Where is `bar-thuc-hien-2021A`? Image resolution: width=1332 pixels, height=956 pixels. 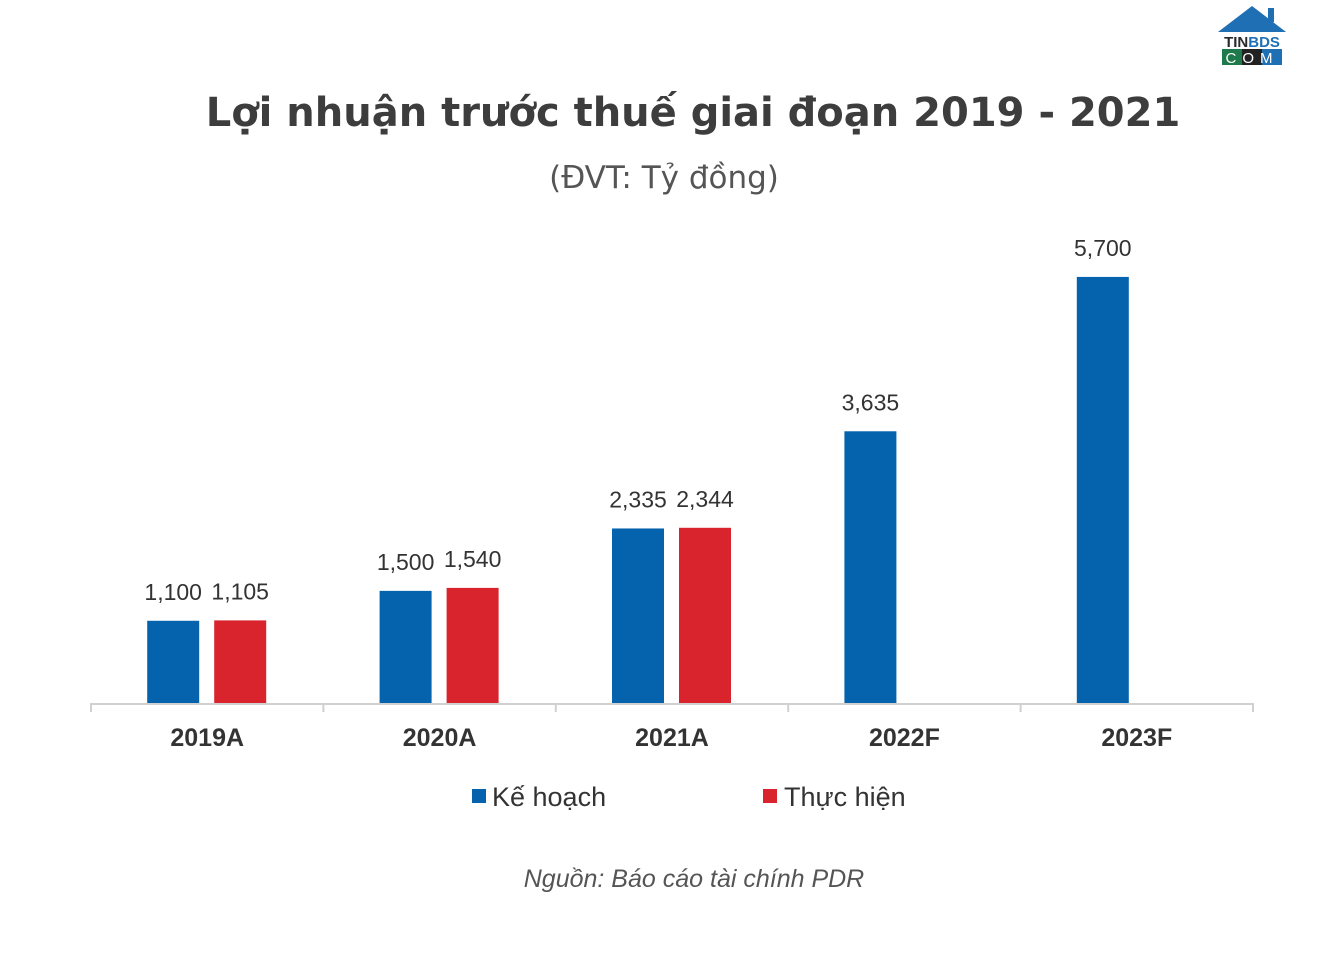 bar-thuc-hien-2021A is located at coordinates (705, 615).